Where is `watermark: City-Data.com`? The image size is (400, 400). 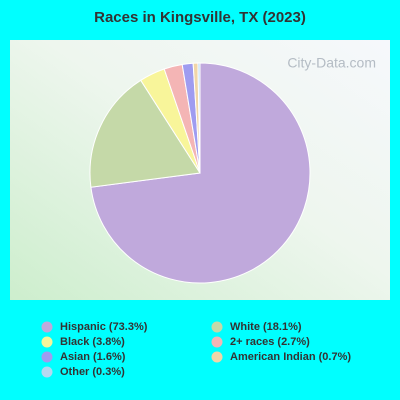 watermark: City-Data.com is located at coordinates (331, 63).